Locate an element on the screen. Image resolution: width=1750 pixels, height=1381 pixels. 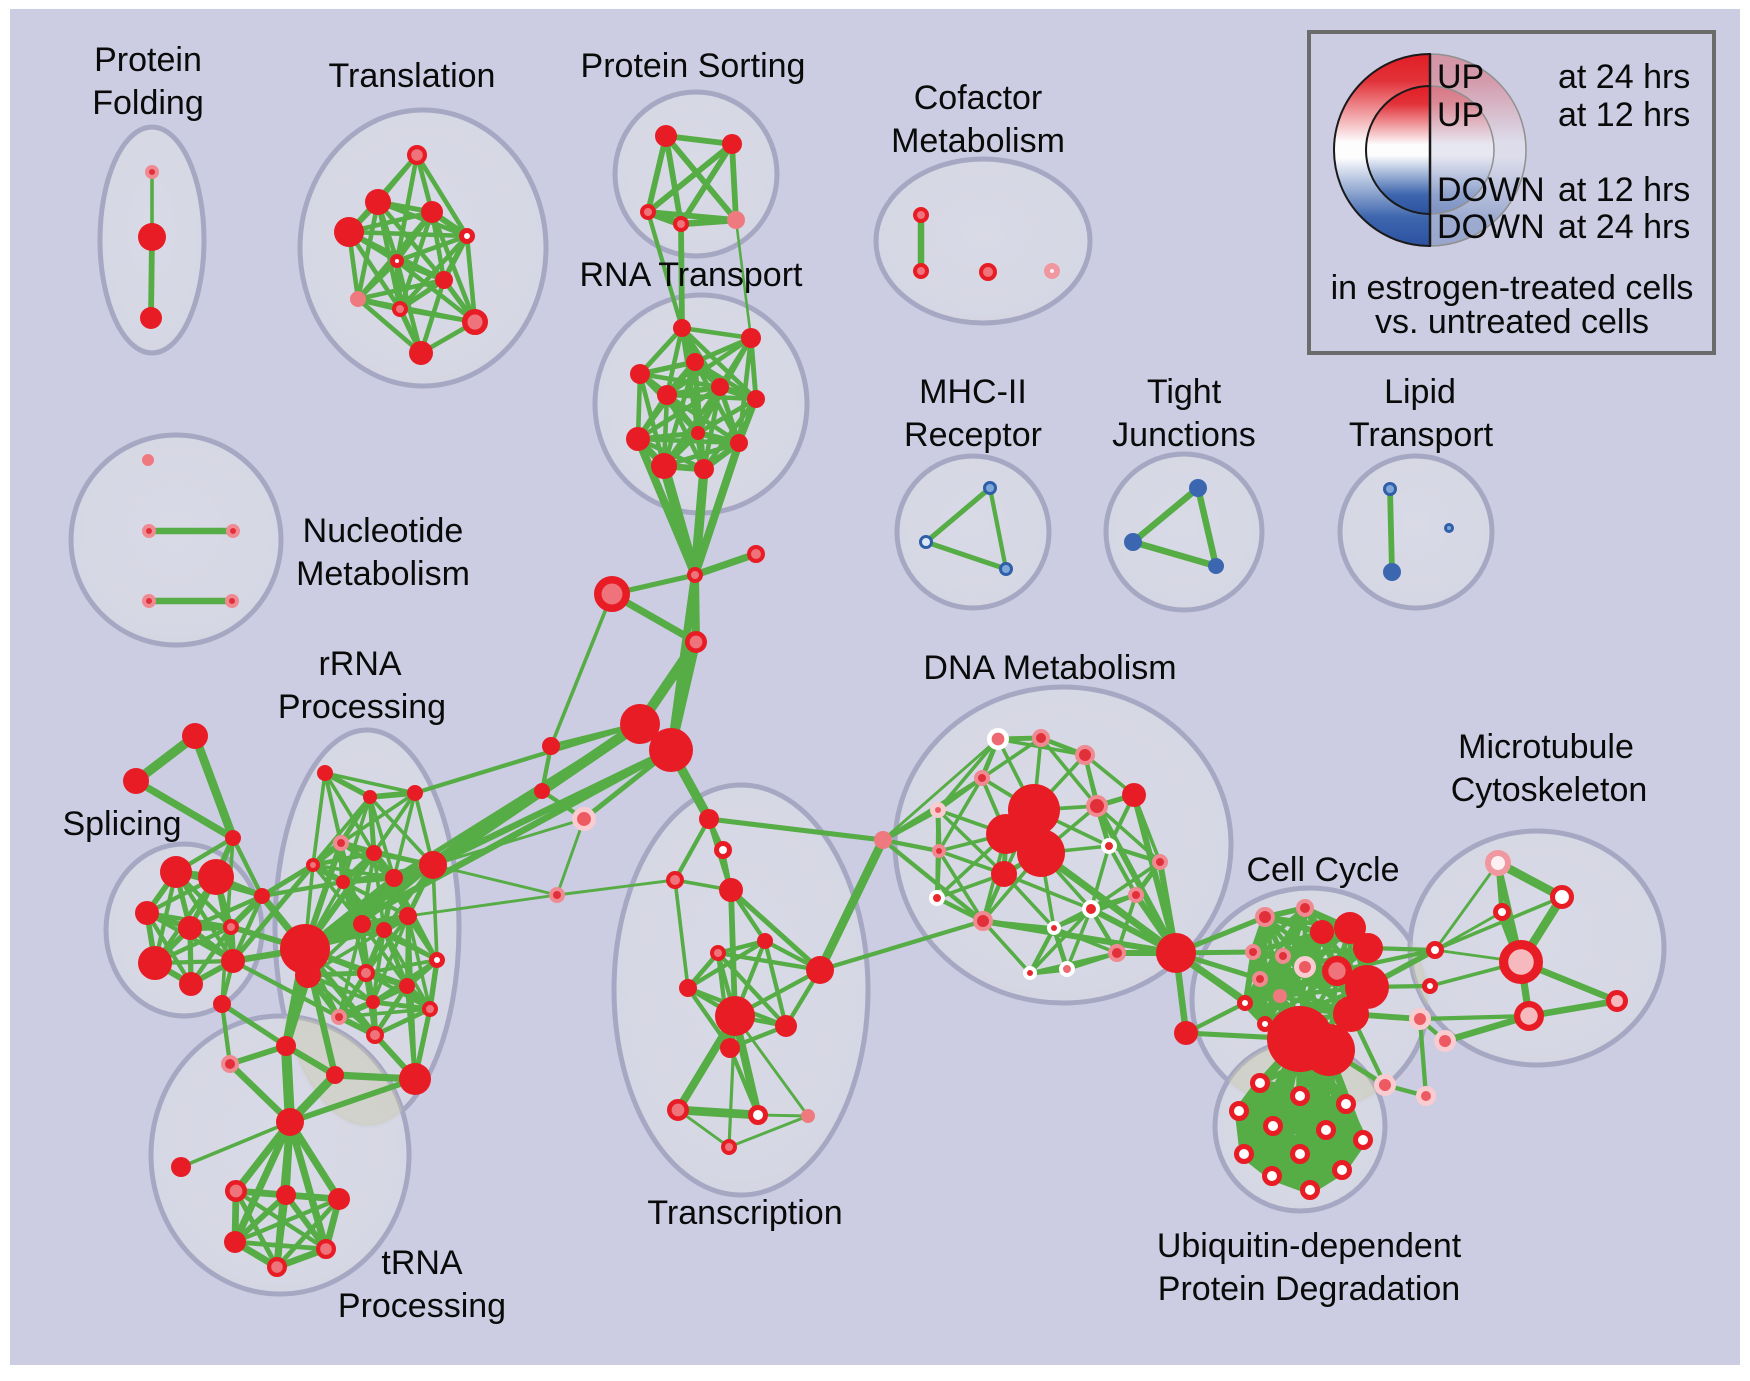
svg-text: vs. untreated cells is located at coordinates (1512, 322).